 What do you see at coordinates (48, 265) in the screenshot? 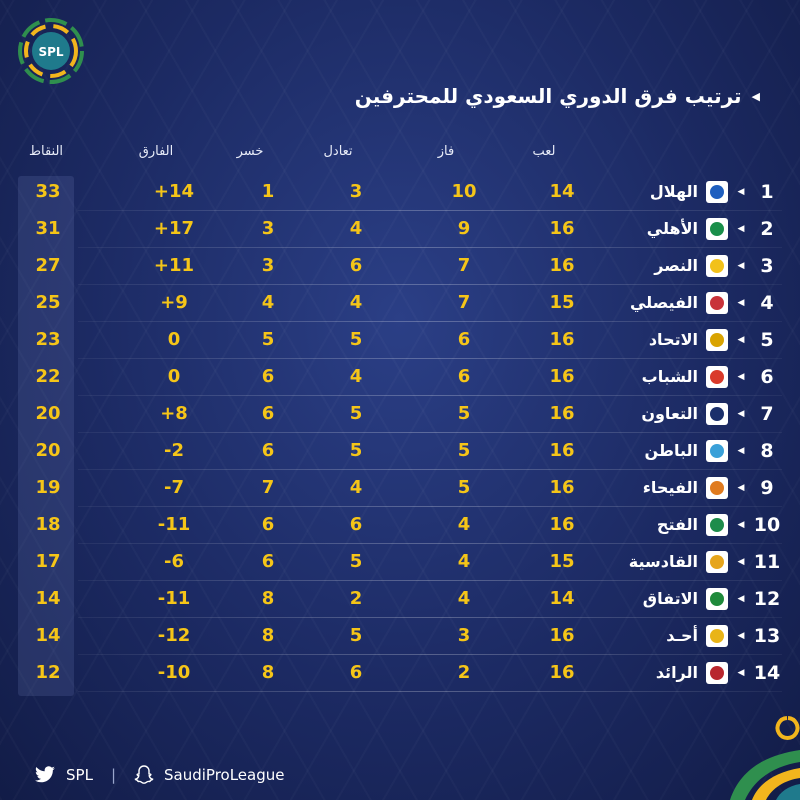
I see `points-cell: 27` at bounding box center [48, 265].